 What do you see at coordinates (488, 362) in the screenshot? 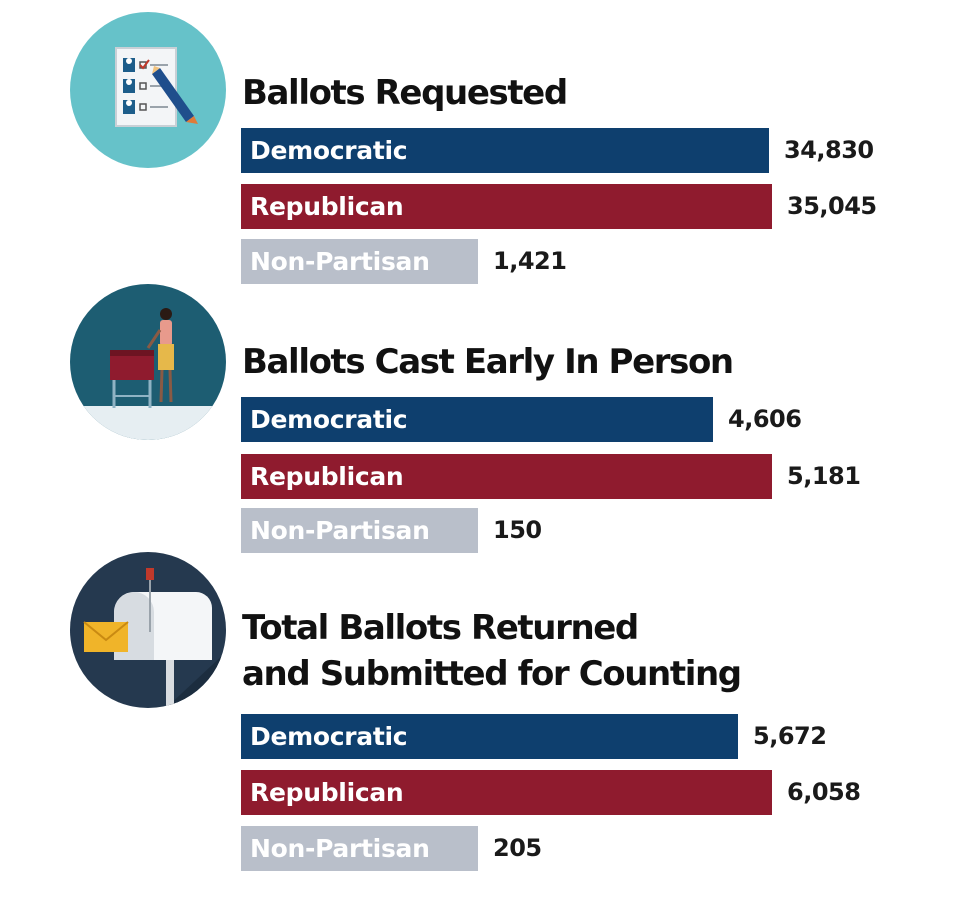
I see `section-title: Ballots Cast Early In Person` at bounding box center [488, 362].